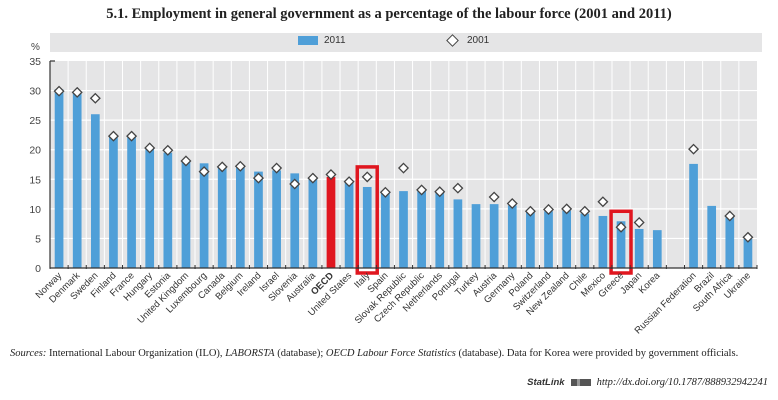 The width and height of the screenshot is (778, 400). What do you see at coordinates (331, 222) in the screenshot?
I see `bar-oecd` at bounding box center [331, 222].